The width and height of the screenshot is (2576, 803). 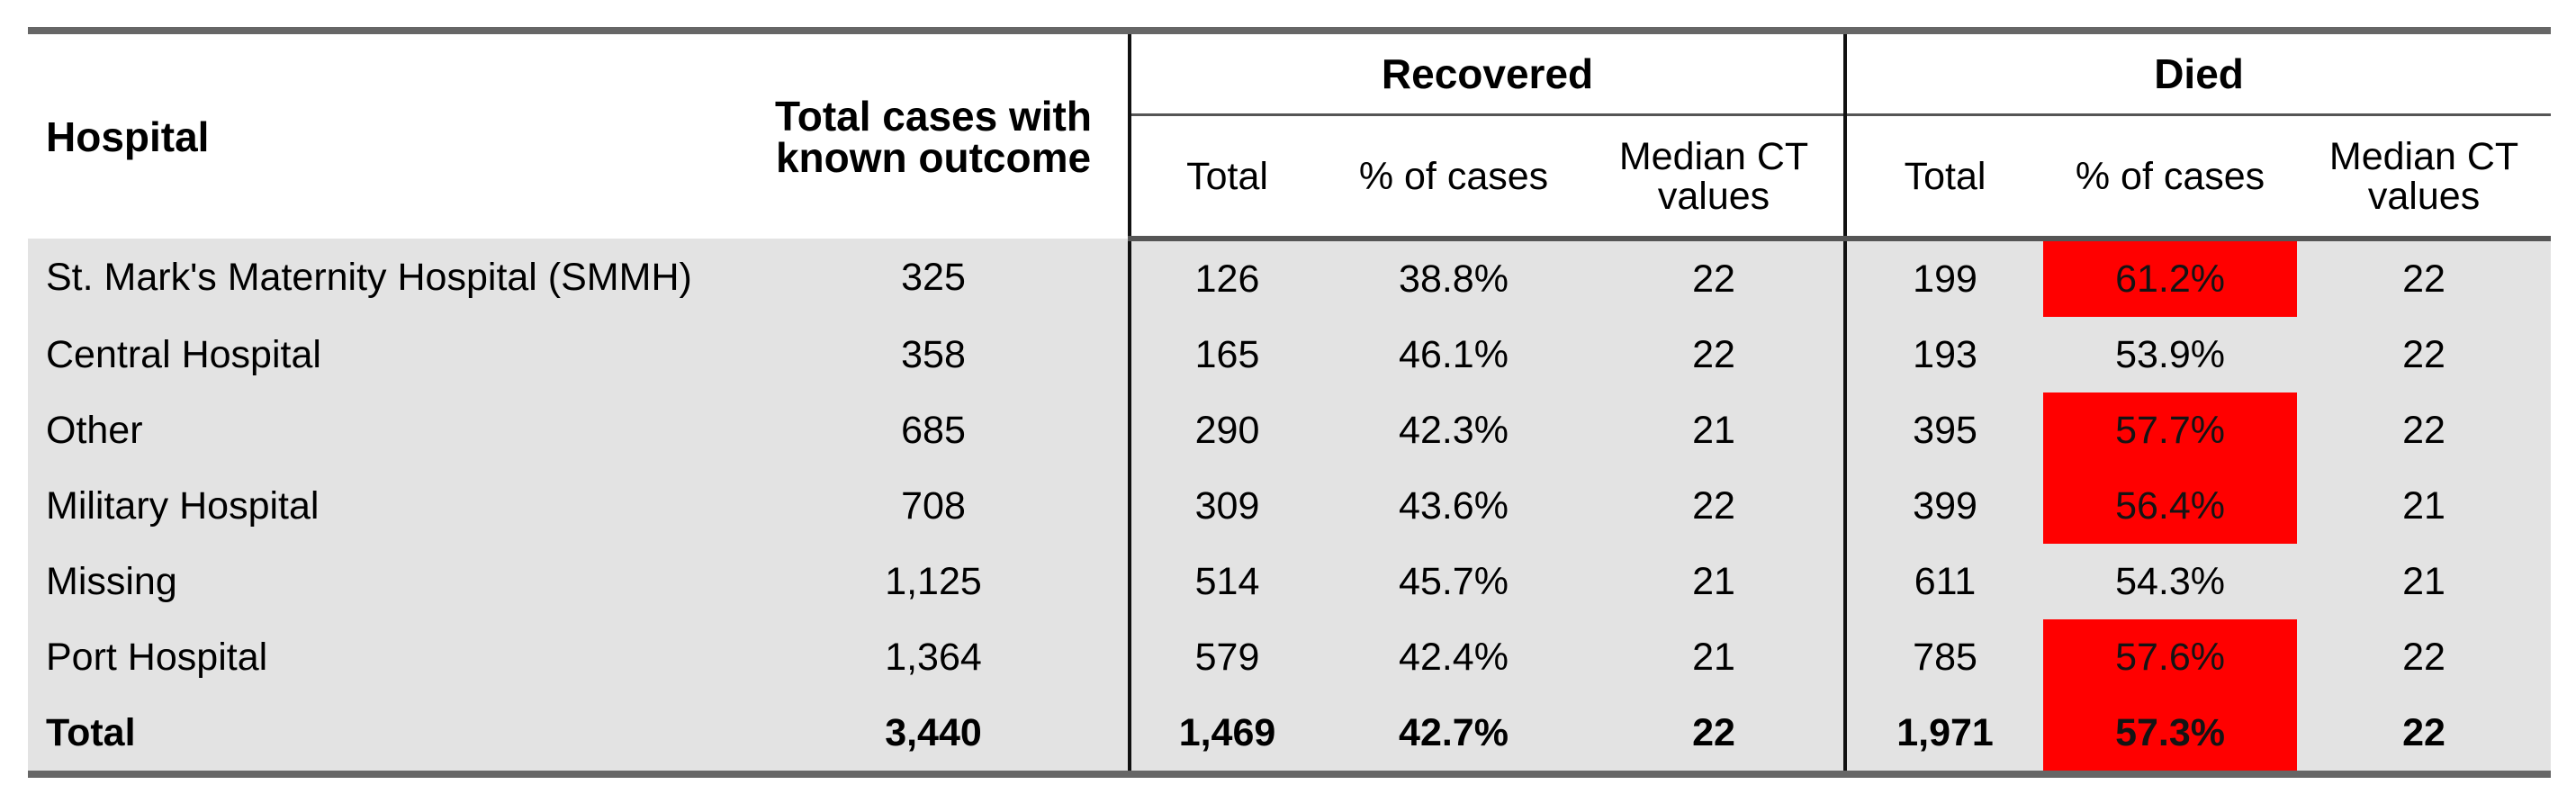 I want to click on cell-recovered-total: 290, so click(x=1225, y=430).